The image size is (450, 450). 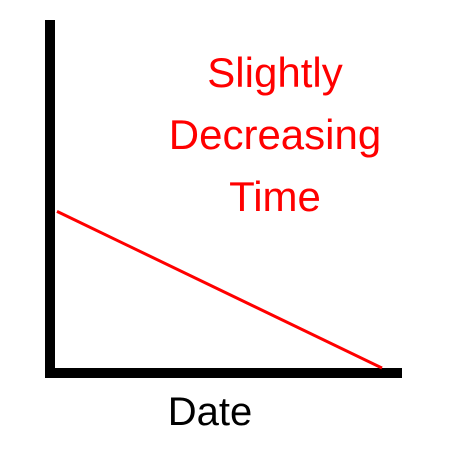 I want to click on chart-title-line-2: Decreasing, so click(x=275, y=134).